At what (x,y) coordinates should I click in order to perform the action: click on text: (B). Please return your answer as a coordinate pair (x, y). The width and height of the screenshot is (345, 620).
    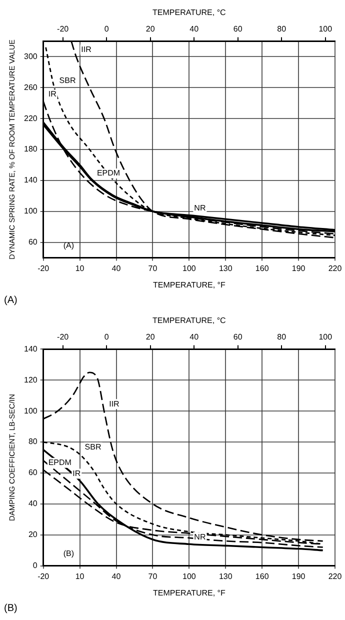
    Looking at the image, I should click on (11, 608).